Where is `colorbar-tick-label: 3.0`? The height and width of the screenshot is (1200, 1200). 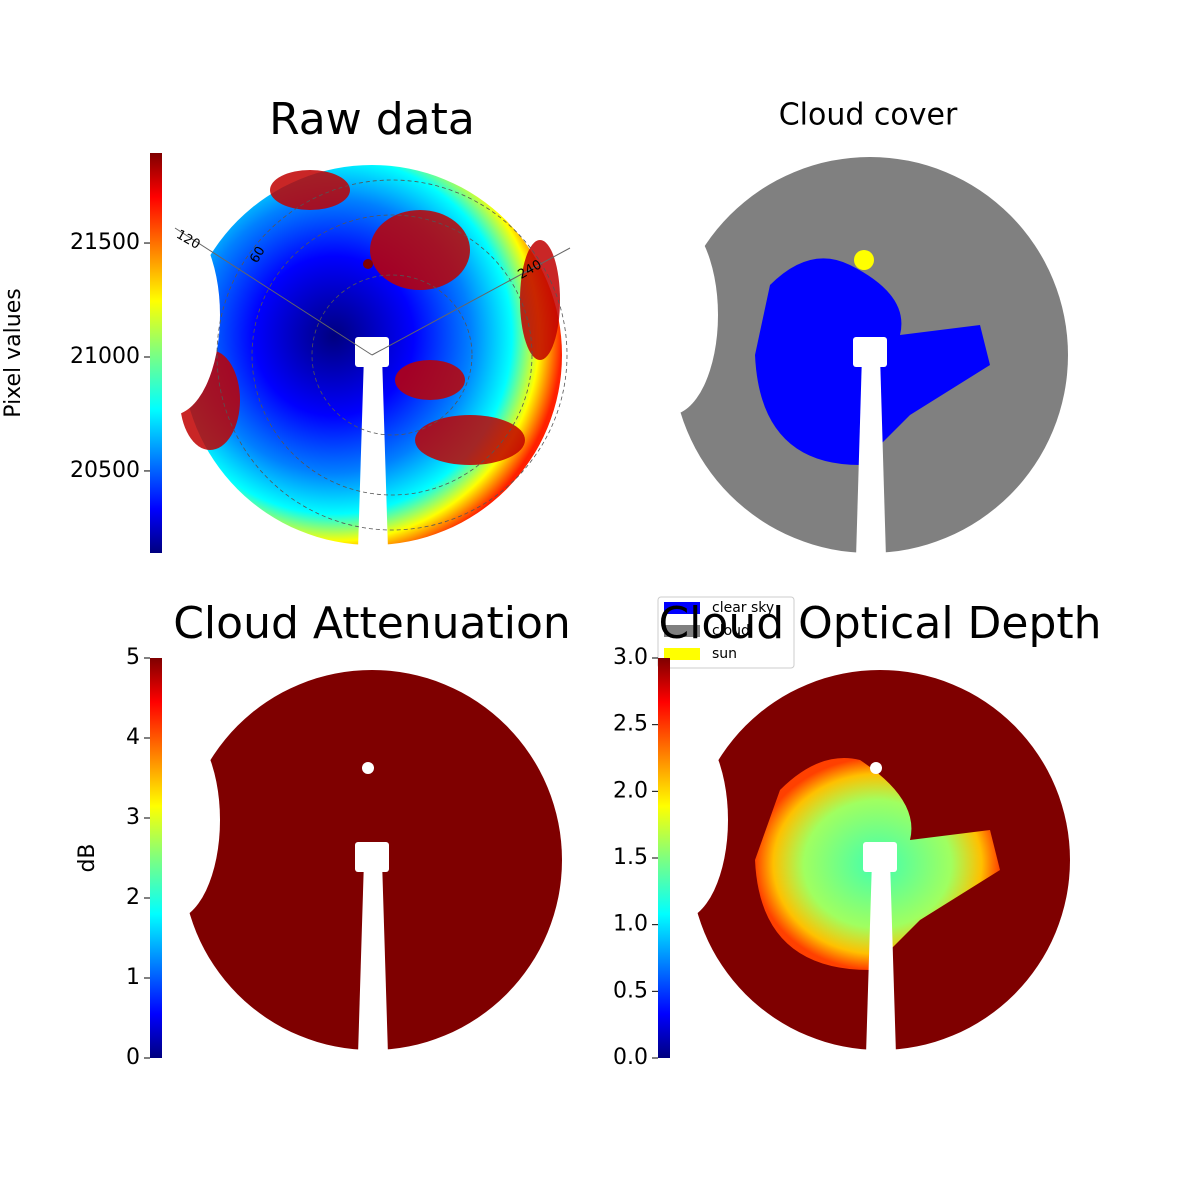 colorbar-tick-label: 3.0 is located at coordinates (630, 657).